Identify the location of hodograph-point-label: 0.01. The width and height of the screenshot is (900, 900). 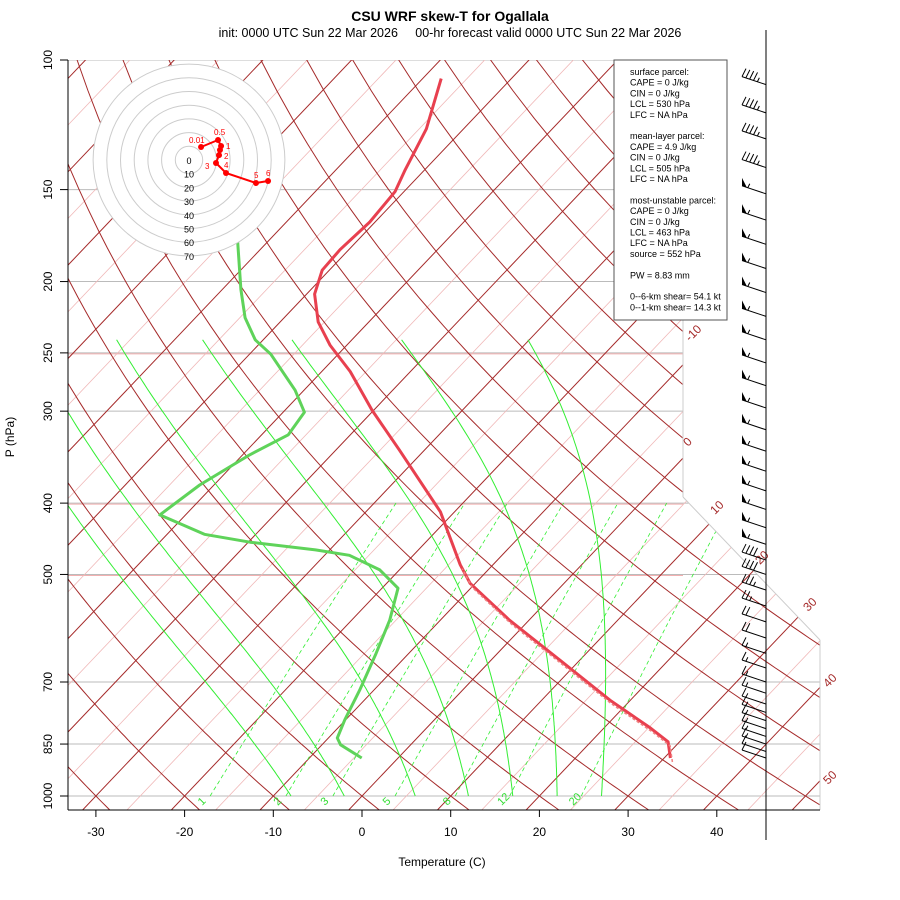
(197, 140).